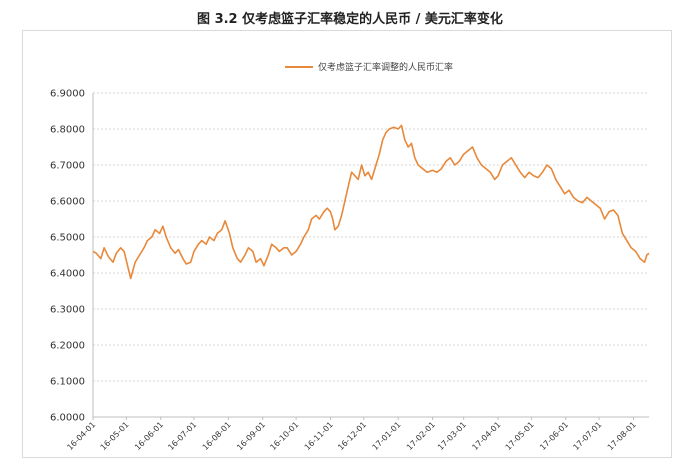 This screenshot has width=700, height=466. Describe the element at coordinates (182, 436) in the screenshot. I see `x-tick-label: 16-07-01` at that location.